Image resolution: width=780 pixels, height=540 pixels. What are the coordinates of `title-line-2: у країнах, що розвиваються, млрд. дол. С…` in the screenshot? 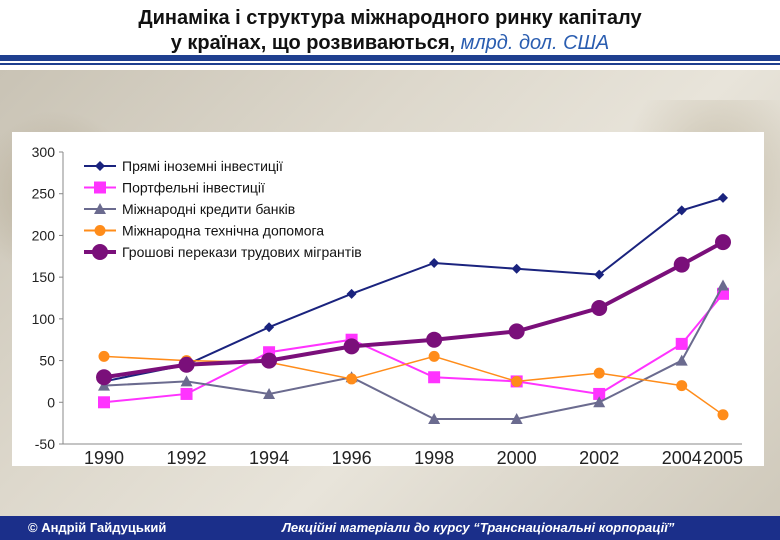 It's located at (390, 43).